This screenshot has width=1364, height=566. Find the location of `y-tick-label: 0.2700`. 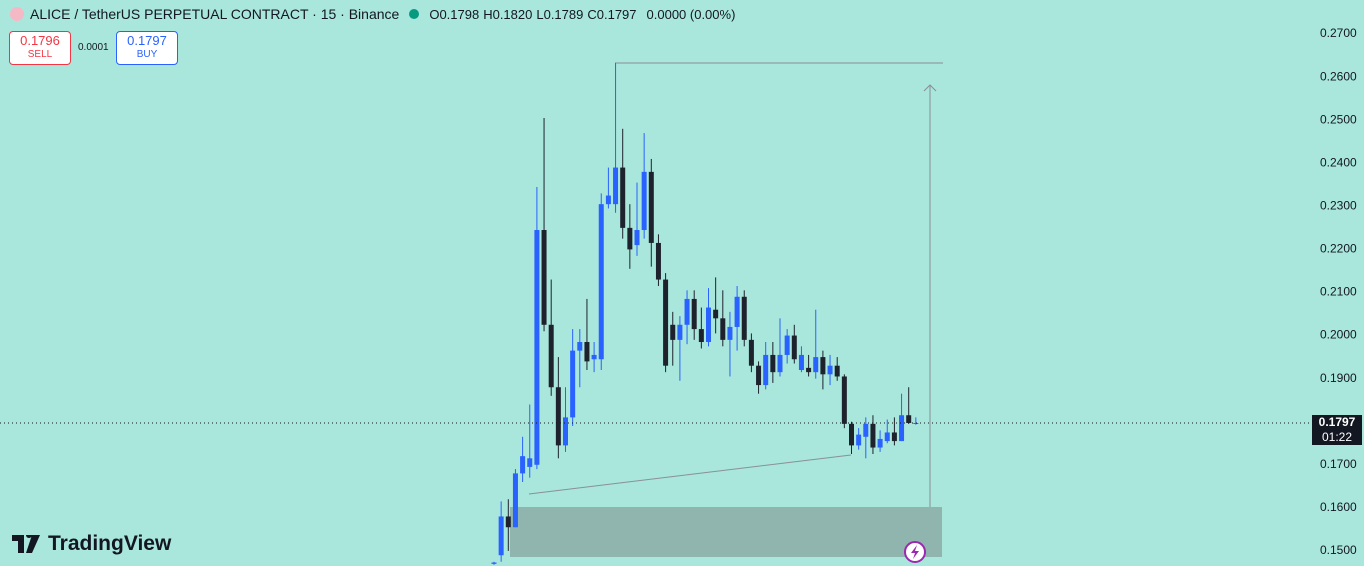

y-tick-label: 0.2700 is located at coordinates (1338, 33).